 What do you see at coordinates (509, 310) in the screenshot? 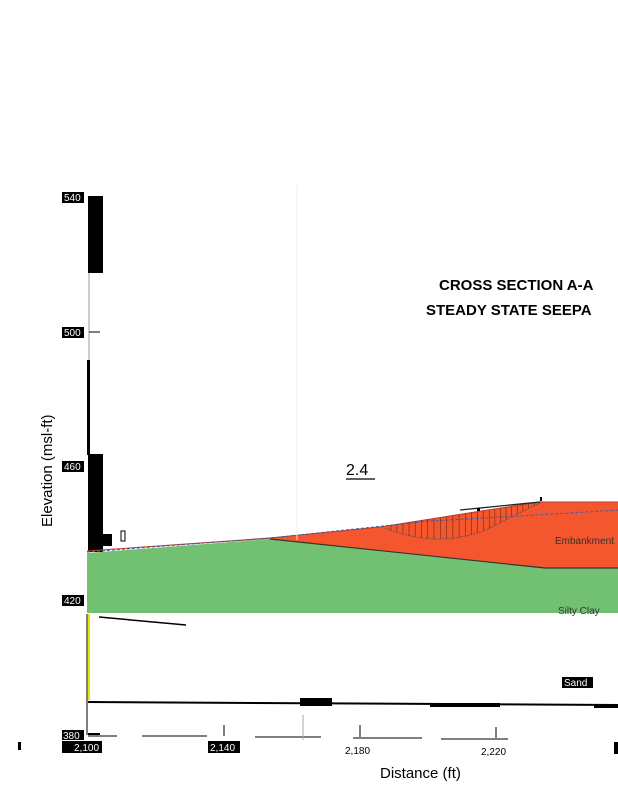
I see `title-line-2: STEADY STATE SEEPA` at bounding box center [509, 310].